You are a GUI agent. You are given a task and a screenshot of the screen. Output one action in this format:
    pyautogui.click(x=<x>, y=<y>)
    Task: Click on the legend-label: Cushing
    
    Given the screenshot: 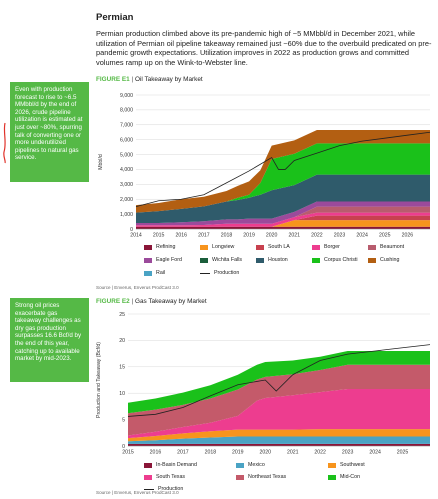 What is the action you would take?
    pyautogui.click(x=390, y=260)
    